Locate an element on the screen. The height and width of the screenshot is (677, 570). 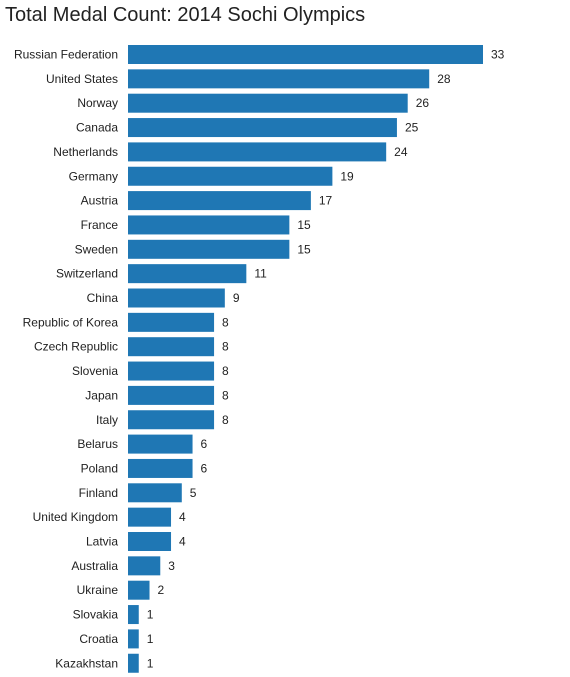
category-label: Slovenia is located at coordinates (95, 371).